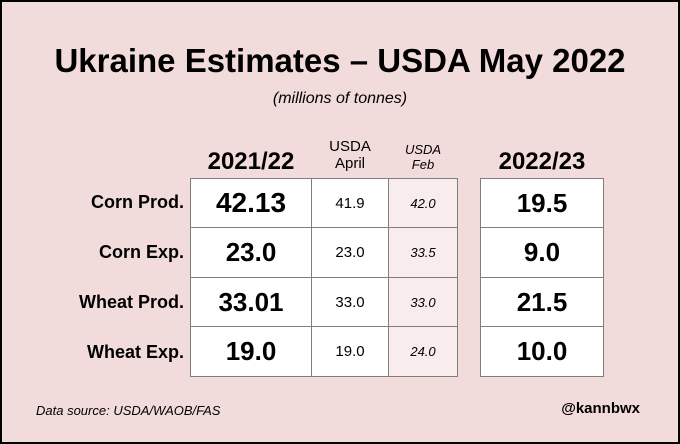 This screenshot has height=444, width=680. Describe the element at coordinates (350, 252) in the screenshot. I see `cell-corn-exp-april: 23.0` at that location.